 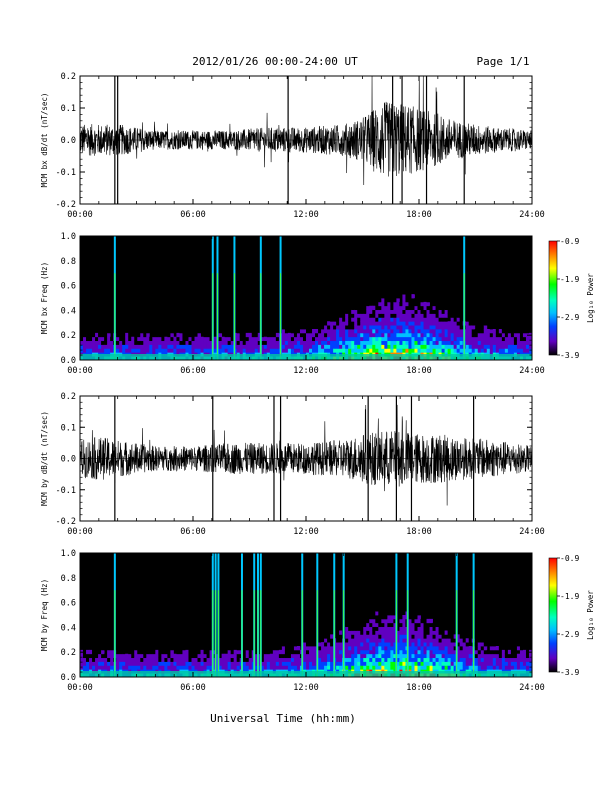 What do you see at coordinates (66, 205) in the screenshot?
I see `y-tick-label: -0.2` at bounding box center [66, 205].